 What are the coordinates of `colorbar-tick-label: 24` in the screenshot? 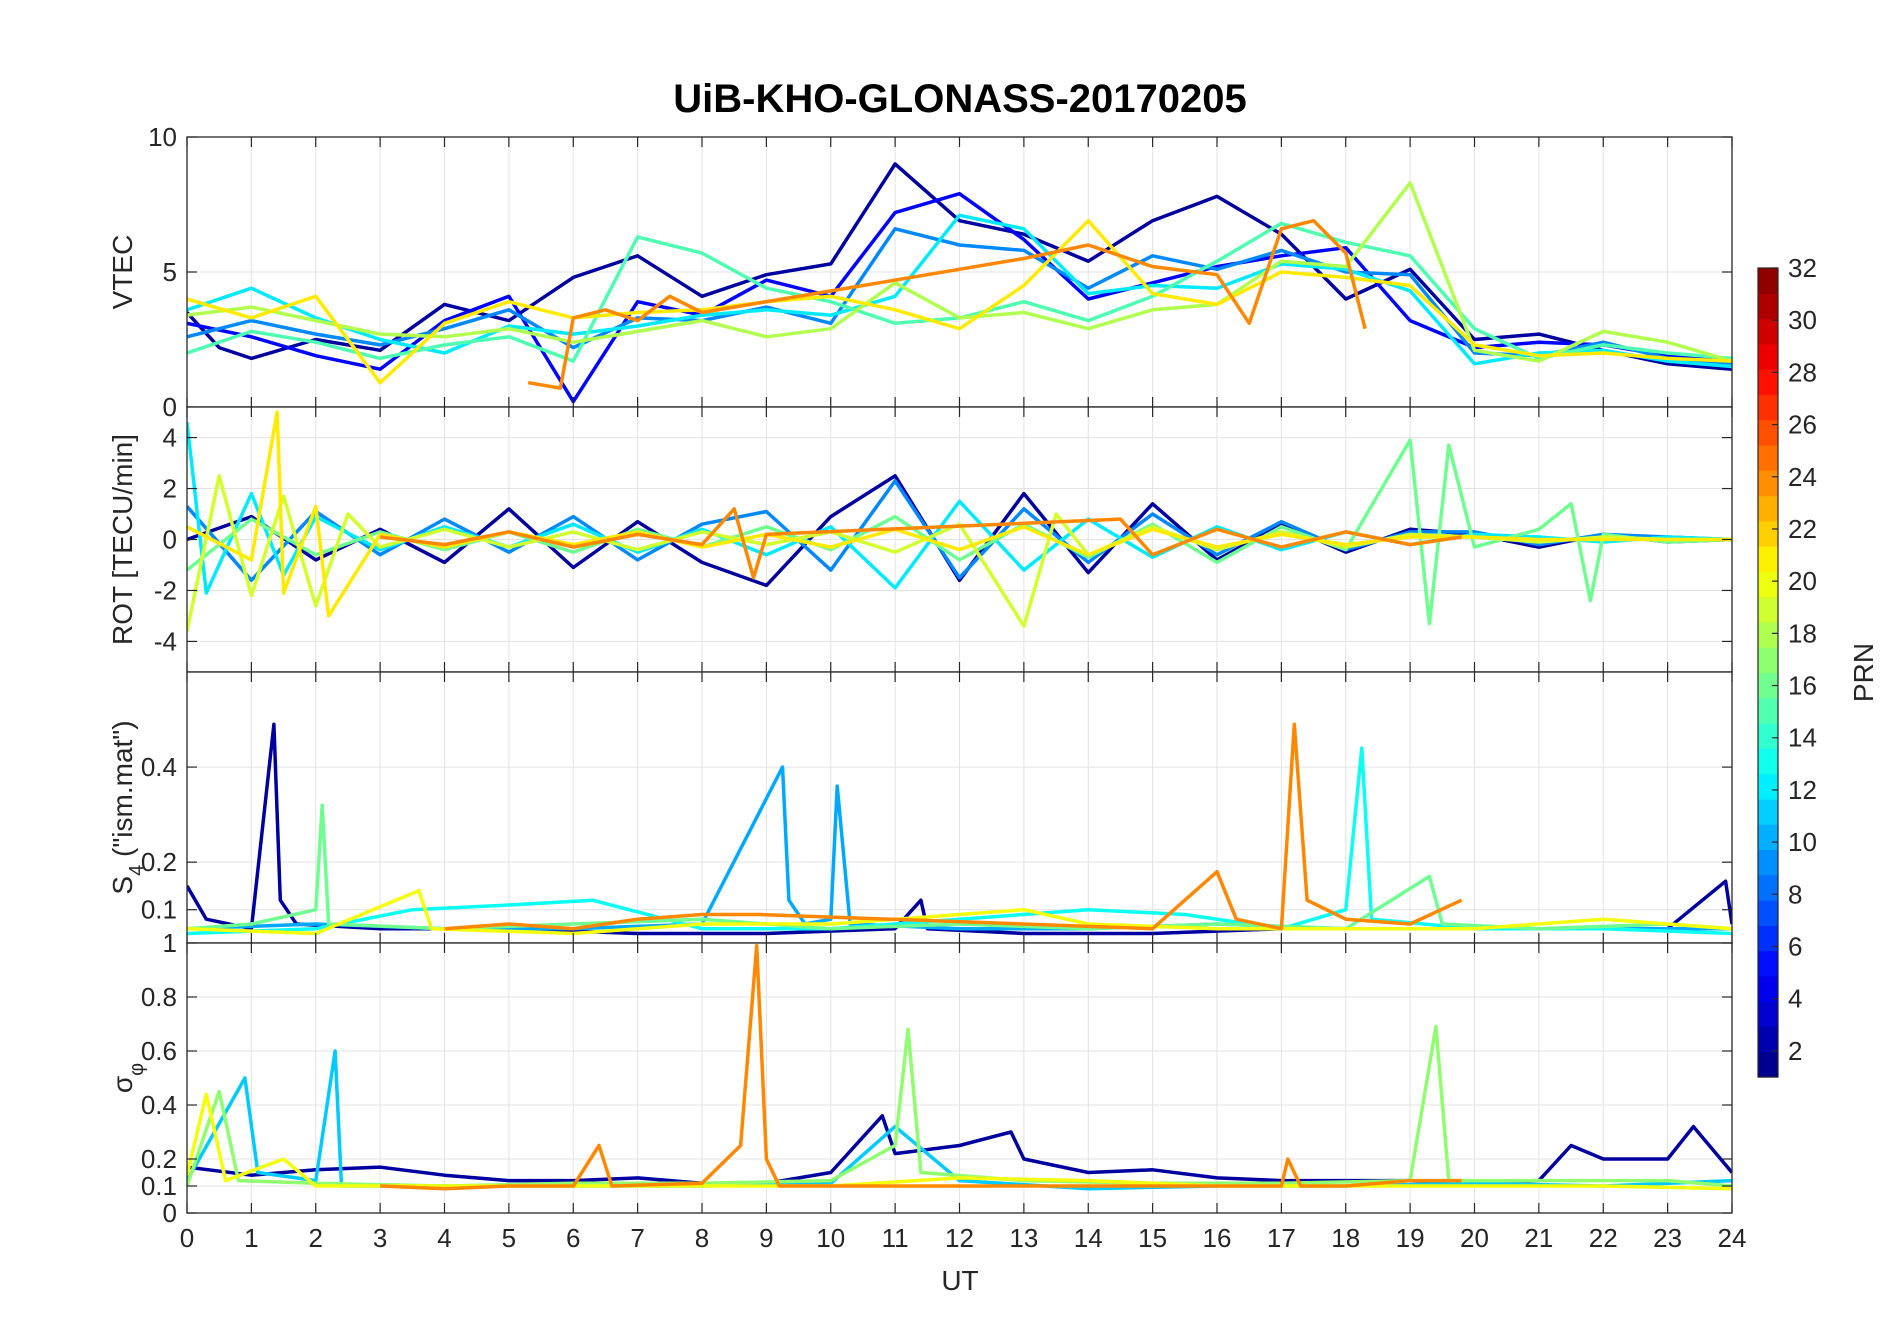 It's located at (1802, 477).